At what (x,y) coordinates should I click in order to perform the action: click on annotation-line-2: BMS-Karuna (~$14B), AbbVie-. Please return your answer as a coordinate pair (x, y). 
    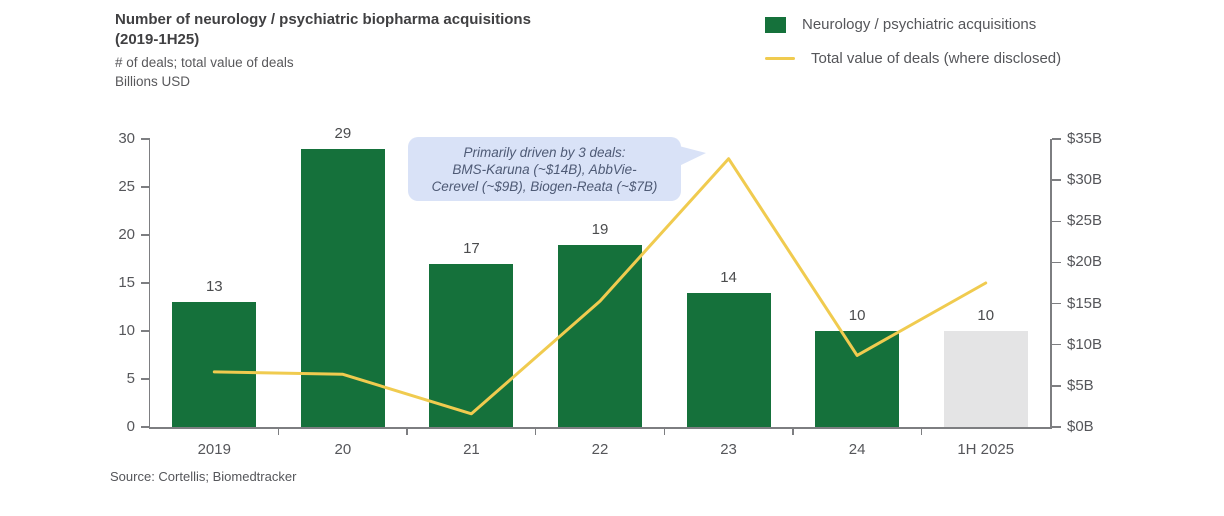
    Looking at the image, I should click on (544, 169).